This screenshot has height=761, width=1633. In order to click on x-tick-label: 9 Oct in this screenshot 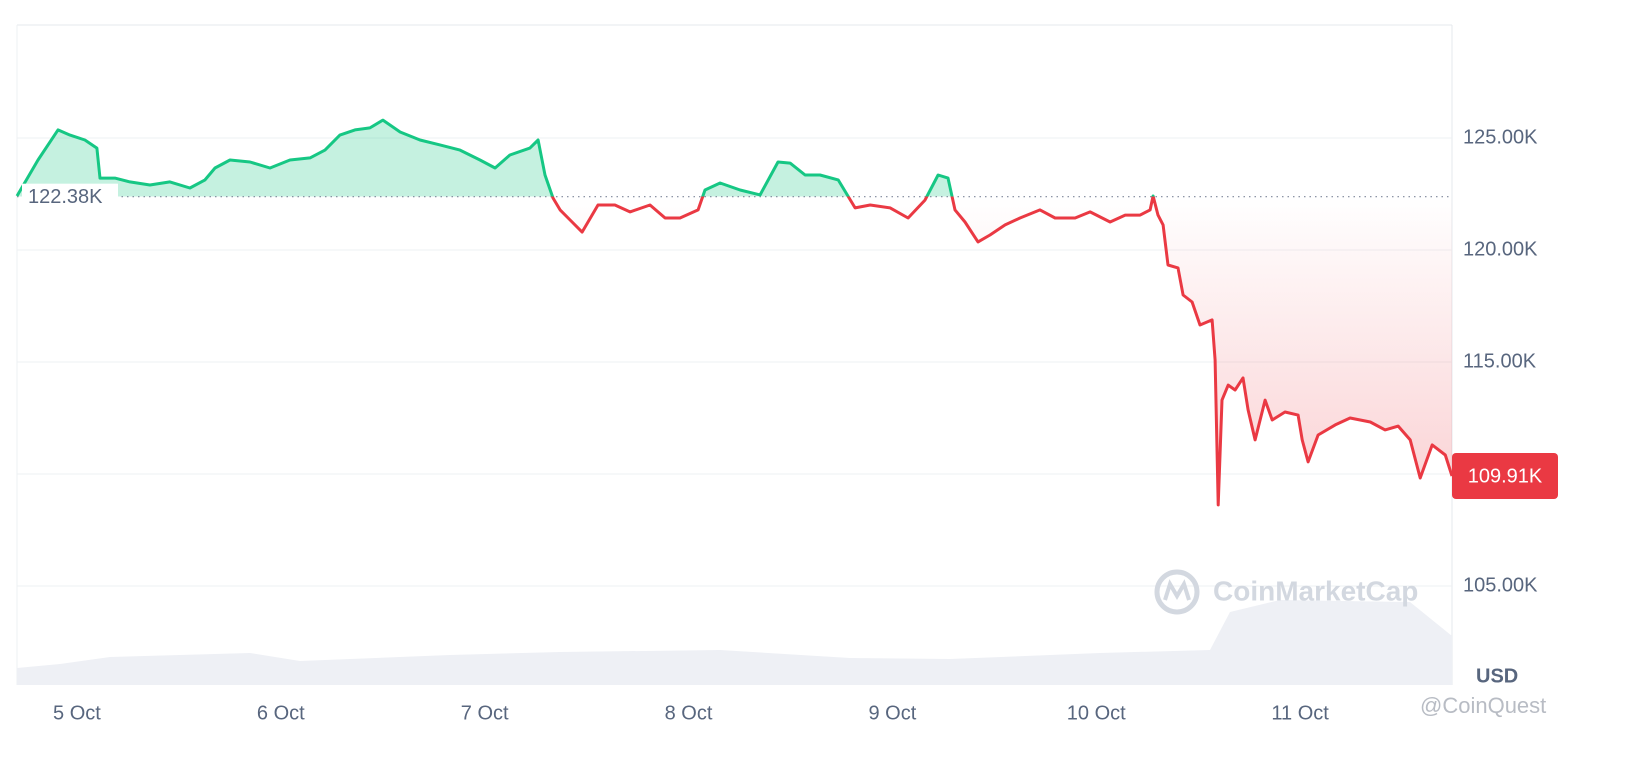, I will do `click(892, 713)`.